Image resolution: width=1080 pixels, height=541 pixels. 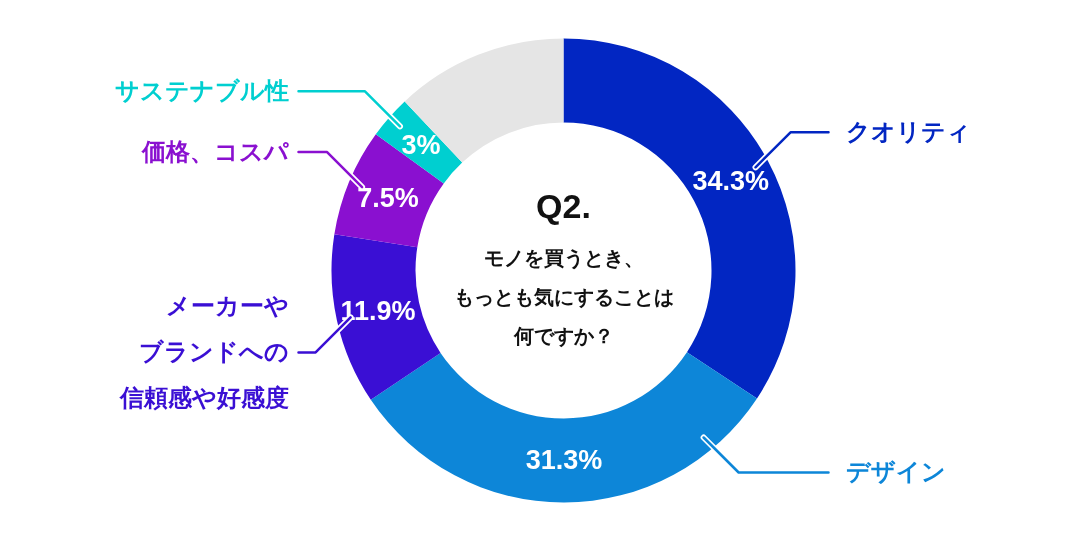 I want to click on data-label: 3%, so click(x=421, y=144).